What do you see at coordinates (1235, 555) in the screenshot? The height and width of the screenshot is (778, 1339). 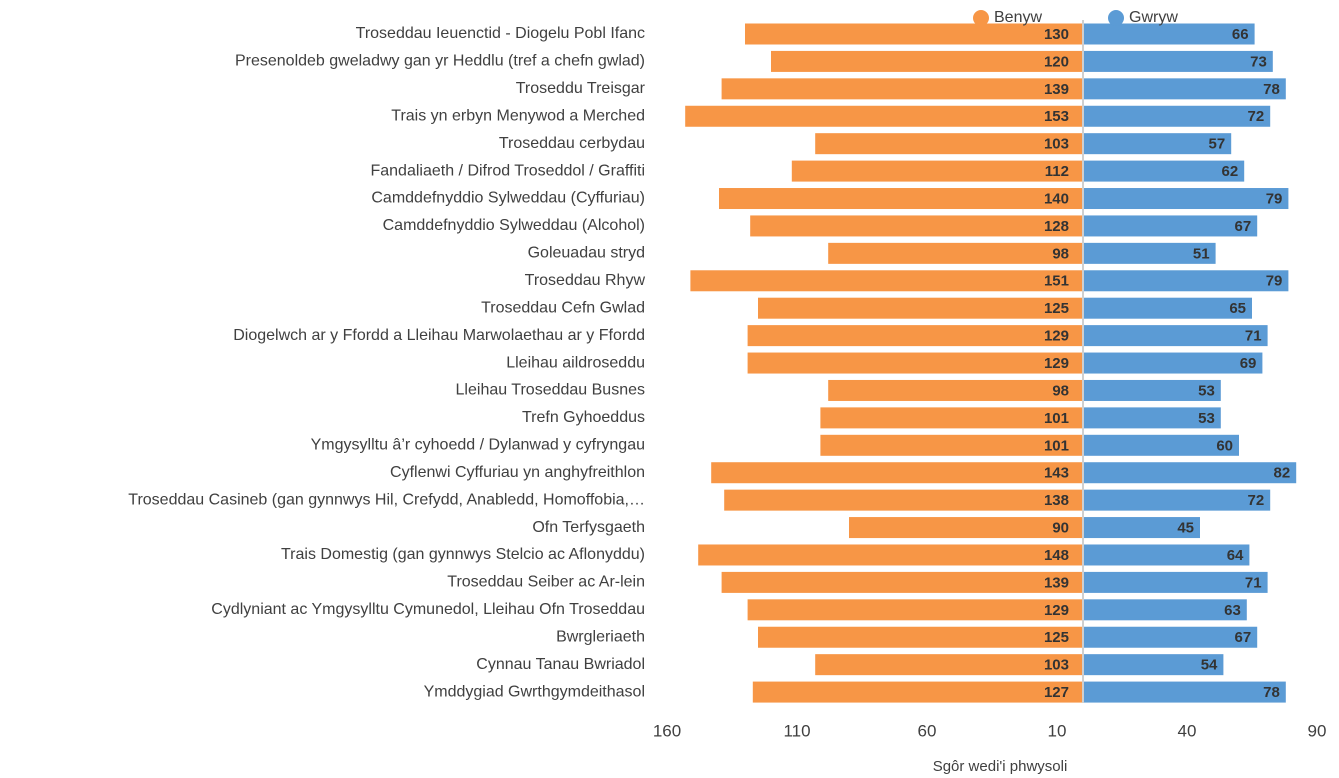 I see `value-label: 64` at bounding box center [1235, 555].